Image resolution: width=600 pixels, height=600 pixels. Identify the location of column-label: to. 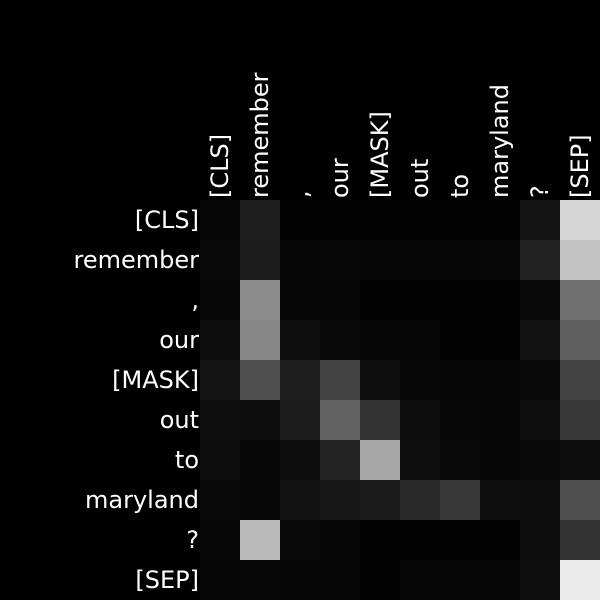
(460, 186).